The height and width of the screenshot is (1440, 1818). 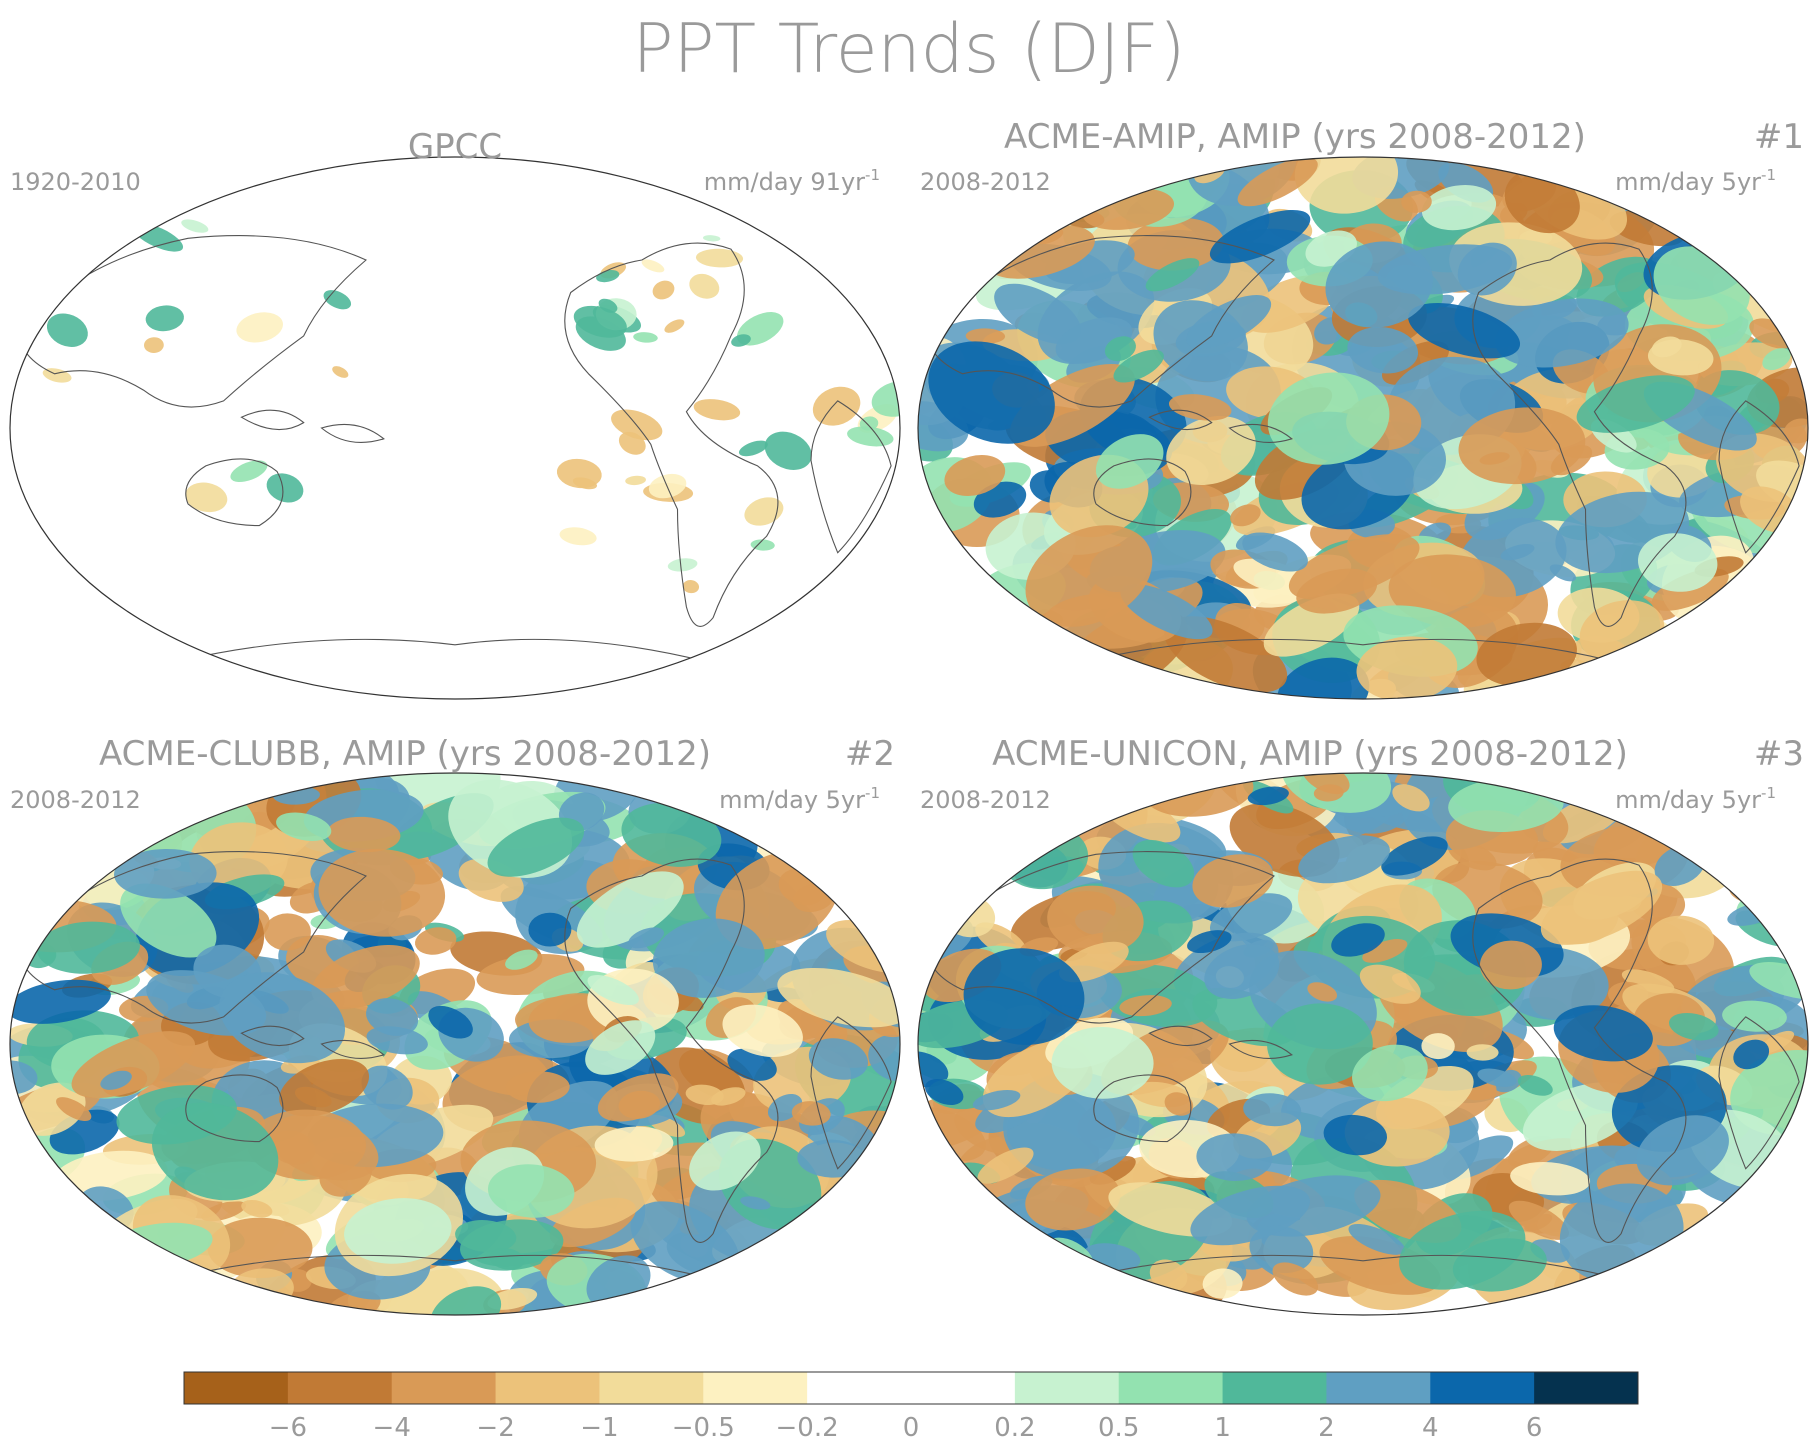 I want to click on colorbar-tick-label: 4, so click(x=1430, y=1426).